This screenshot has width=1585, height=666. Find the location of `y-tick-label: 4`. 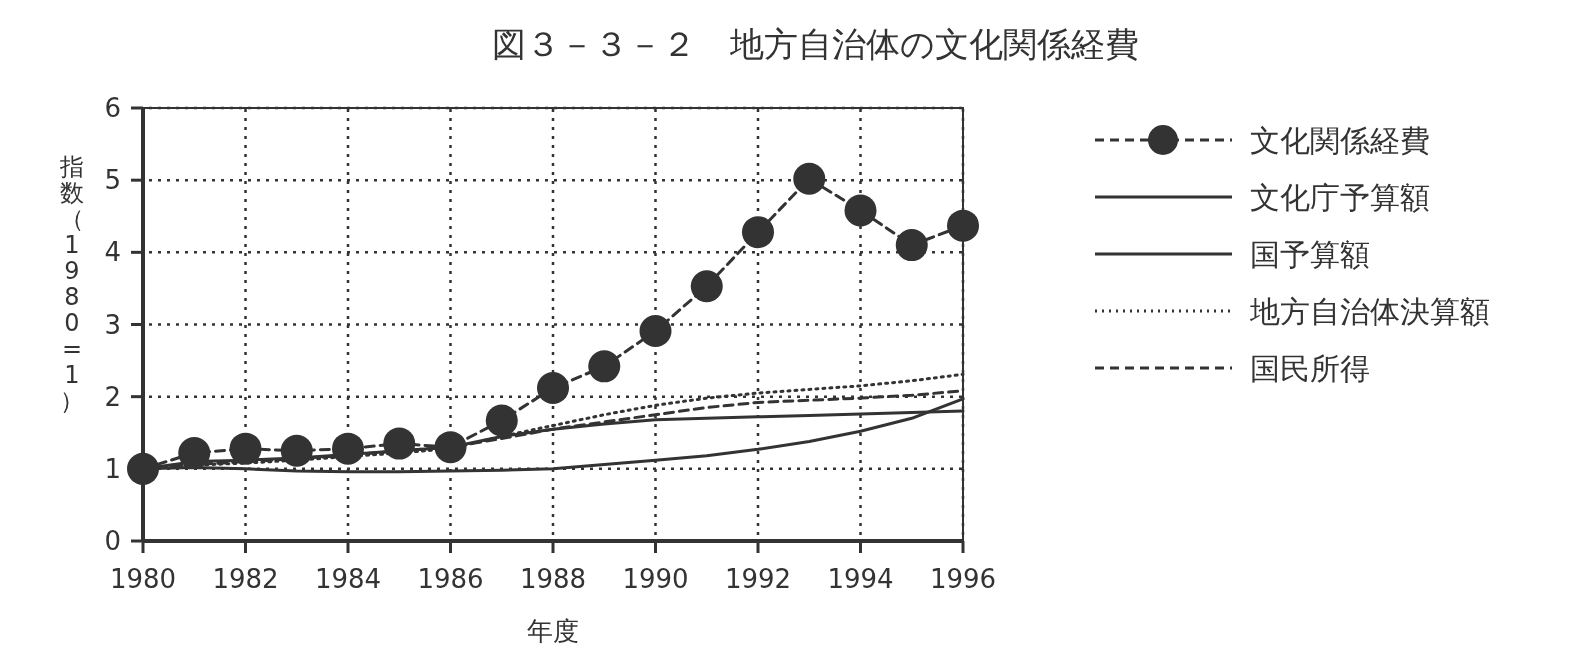

y-tick-label: 4 is located at coordinates (112, 252).